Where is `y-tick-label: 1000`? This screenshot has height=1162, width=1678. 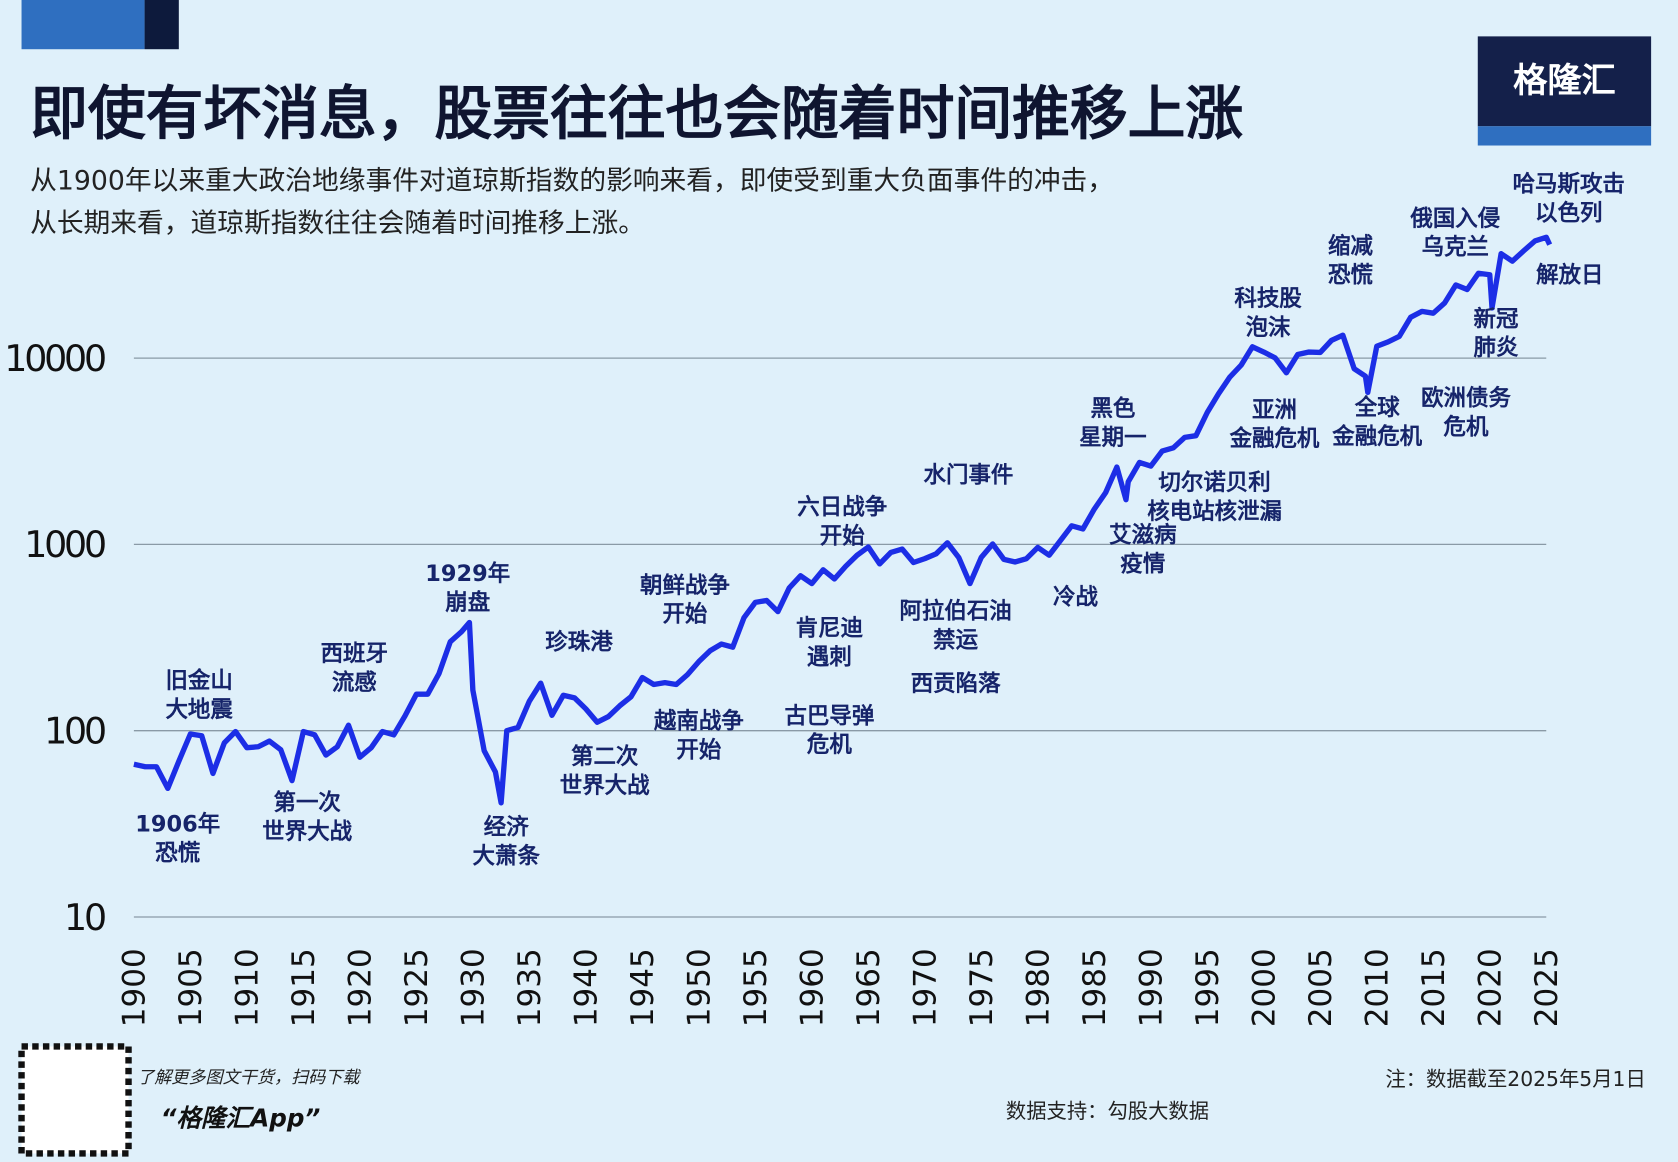
y-tick-label: 1000 is located at coordinates (64, 544).